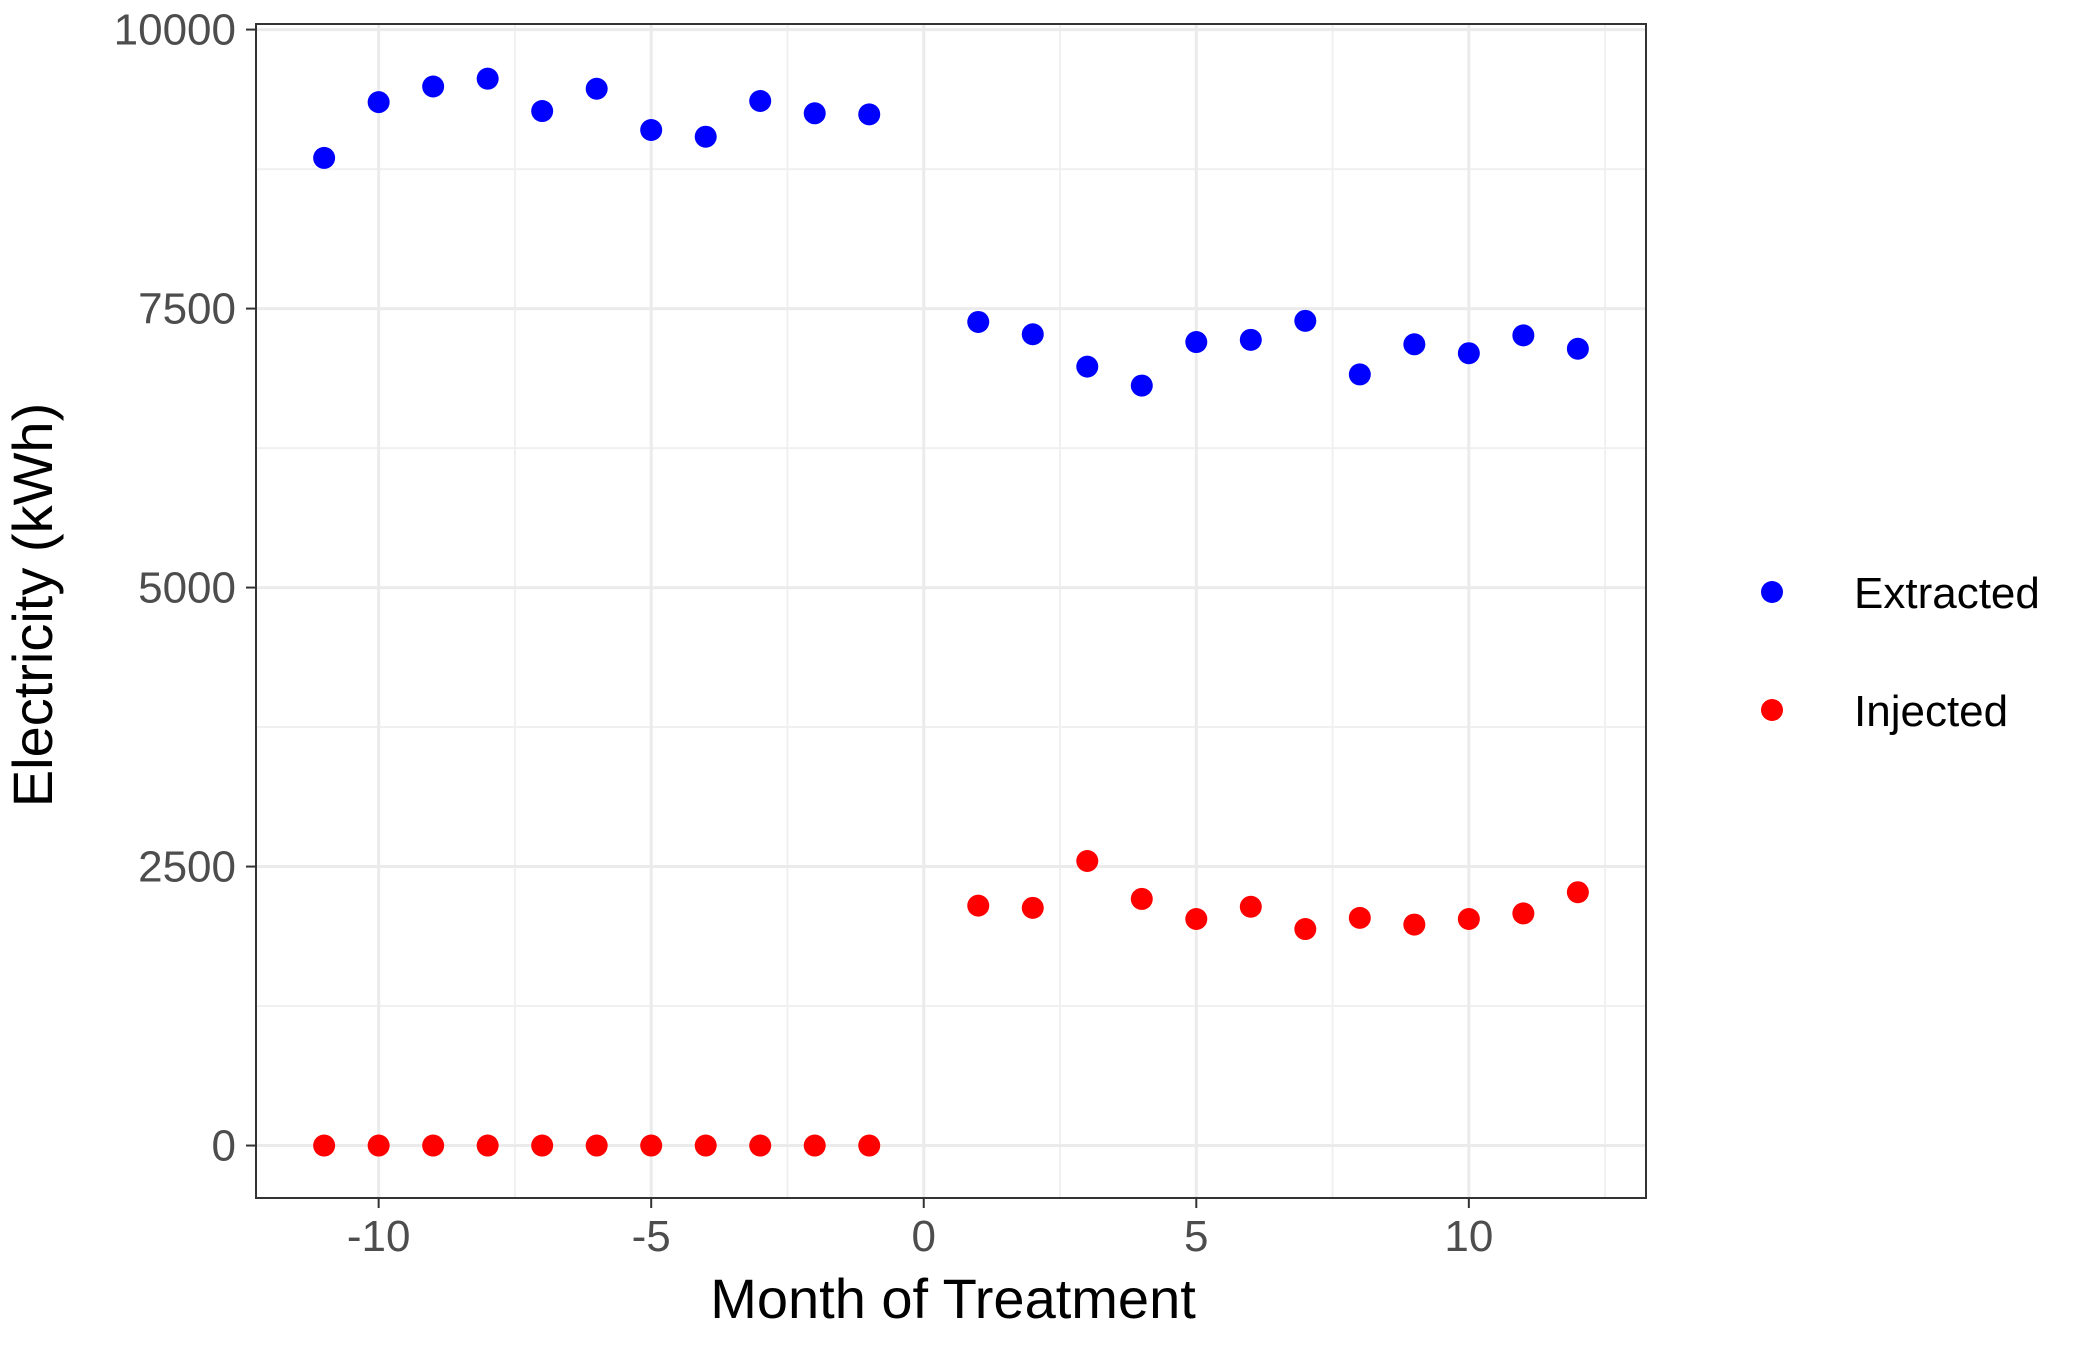 Image resolution: width=2100 pixels, height=1355 pixels. Describe the element at coordinates (1931, 711) in the screenshot. I see `legend-label-injected: Injected` at that location.